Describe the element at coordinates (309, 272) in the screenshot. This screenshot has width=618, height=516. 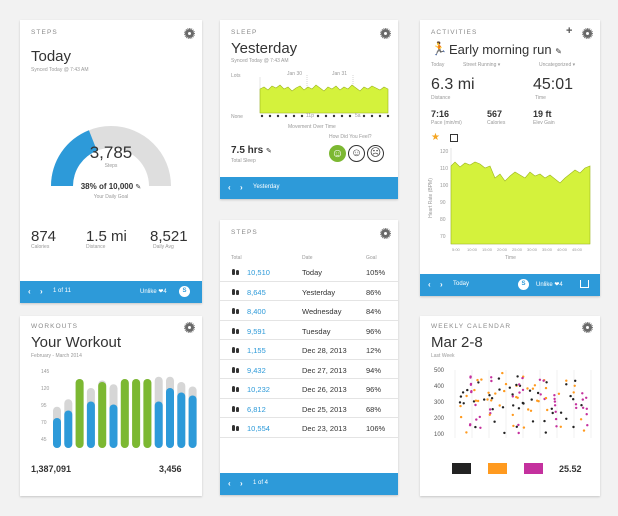
I see `table-row: 10,510 Today 105%` at that location.